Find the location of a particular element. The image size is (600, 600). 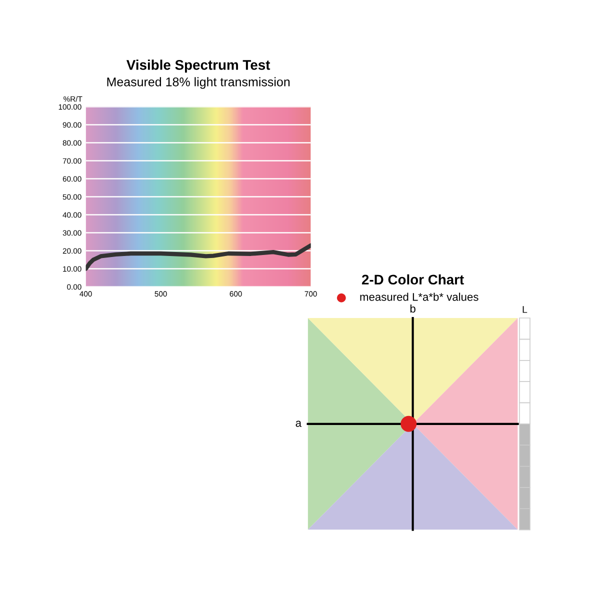

text: measured L*a*b* values is located at coordinates (419, 296).